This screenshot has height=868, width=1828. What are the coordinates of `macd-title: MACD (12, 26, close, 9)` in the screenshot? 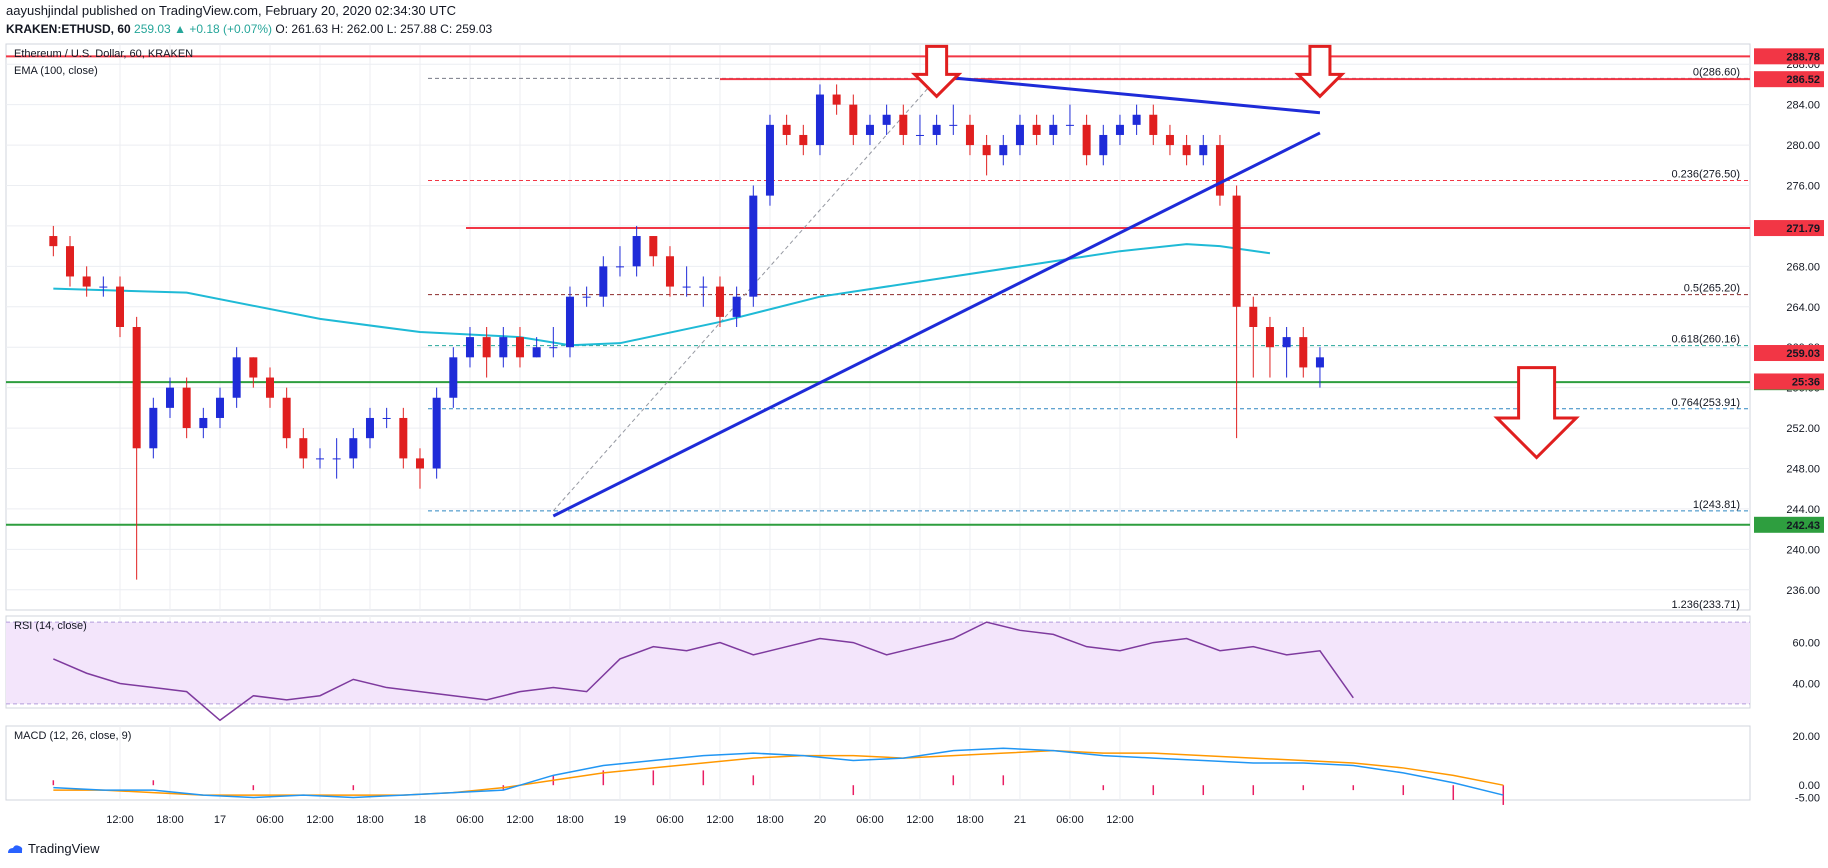 It's located at (72, 736).